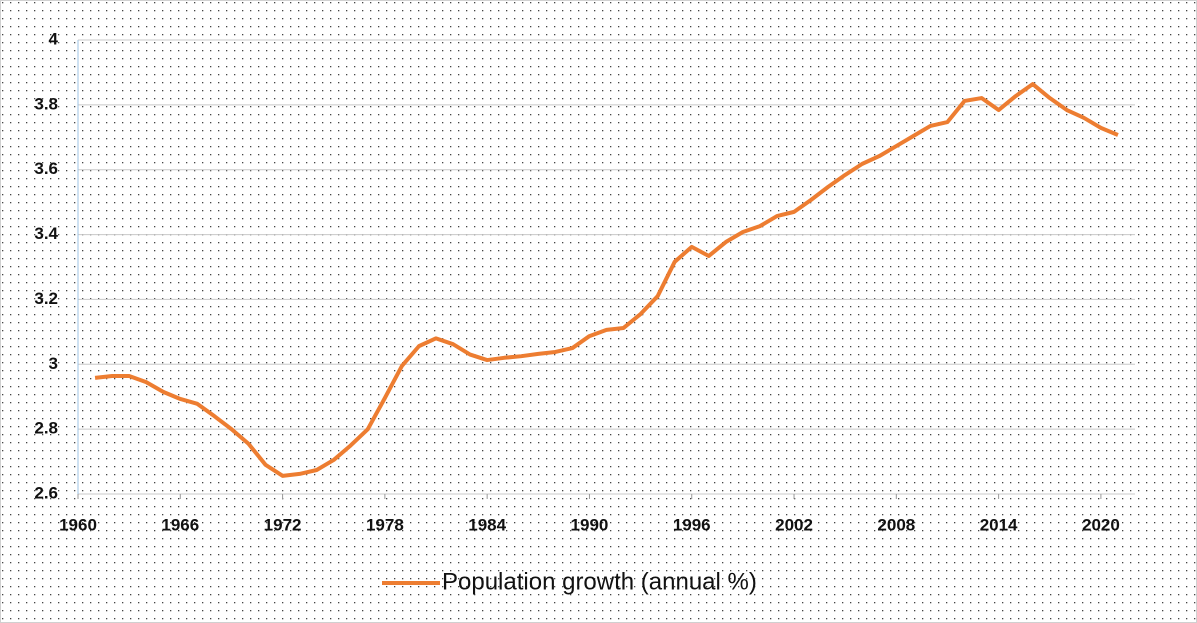 This screenshot has height=623, width=1197. What do you see at coordinates (283, 524) in the screenshot?
I see `x-tick-label: 1972` at bounding box center [283, 524].